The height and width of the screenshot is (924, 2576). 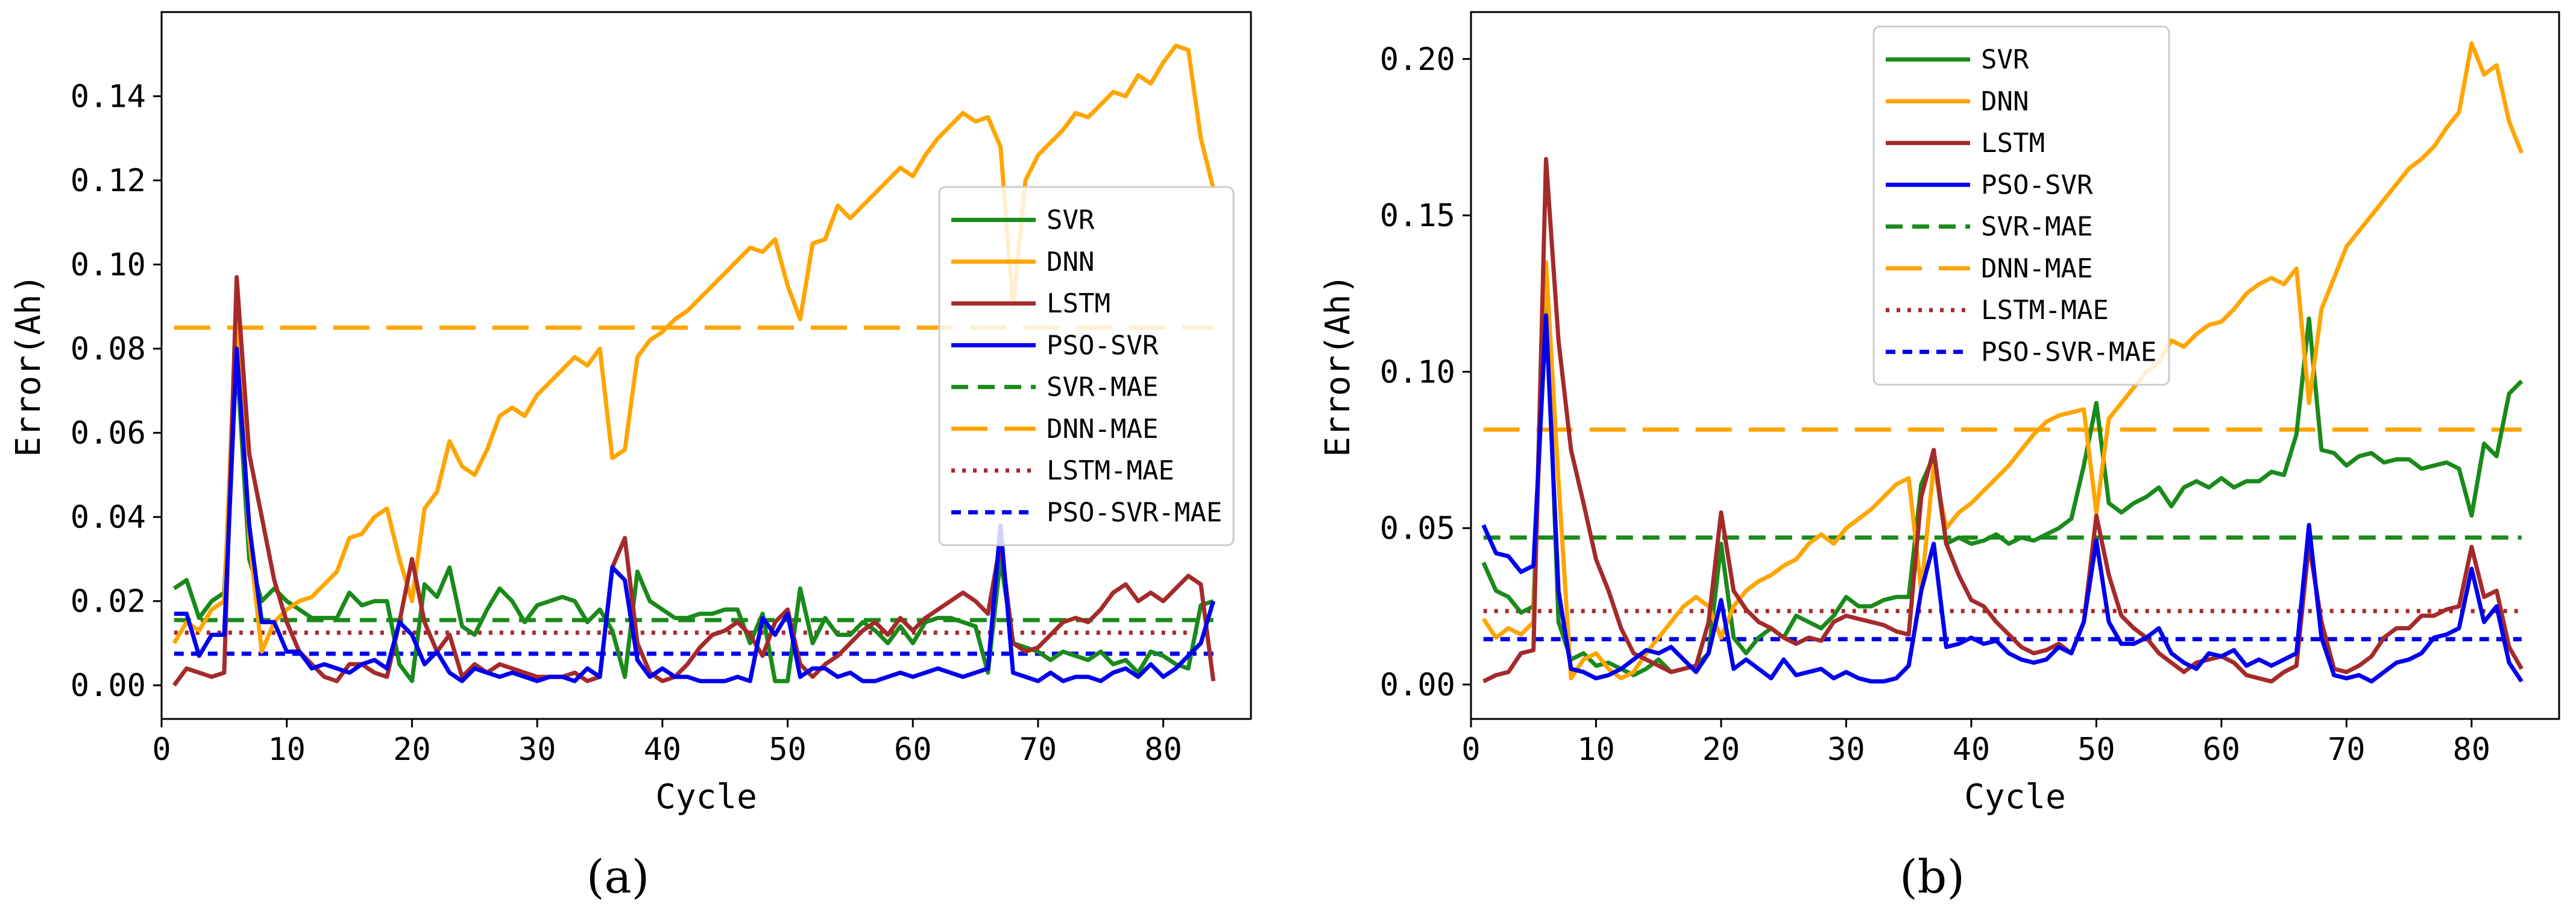 I want to click on series-line-pso-svr, so click(x=695, y=514).